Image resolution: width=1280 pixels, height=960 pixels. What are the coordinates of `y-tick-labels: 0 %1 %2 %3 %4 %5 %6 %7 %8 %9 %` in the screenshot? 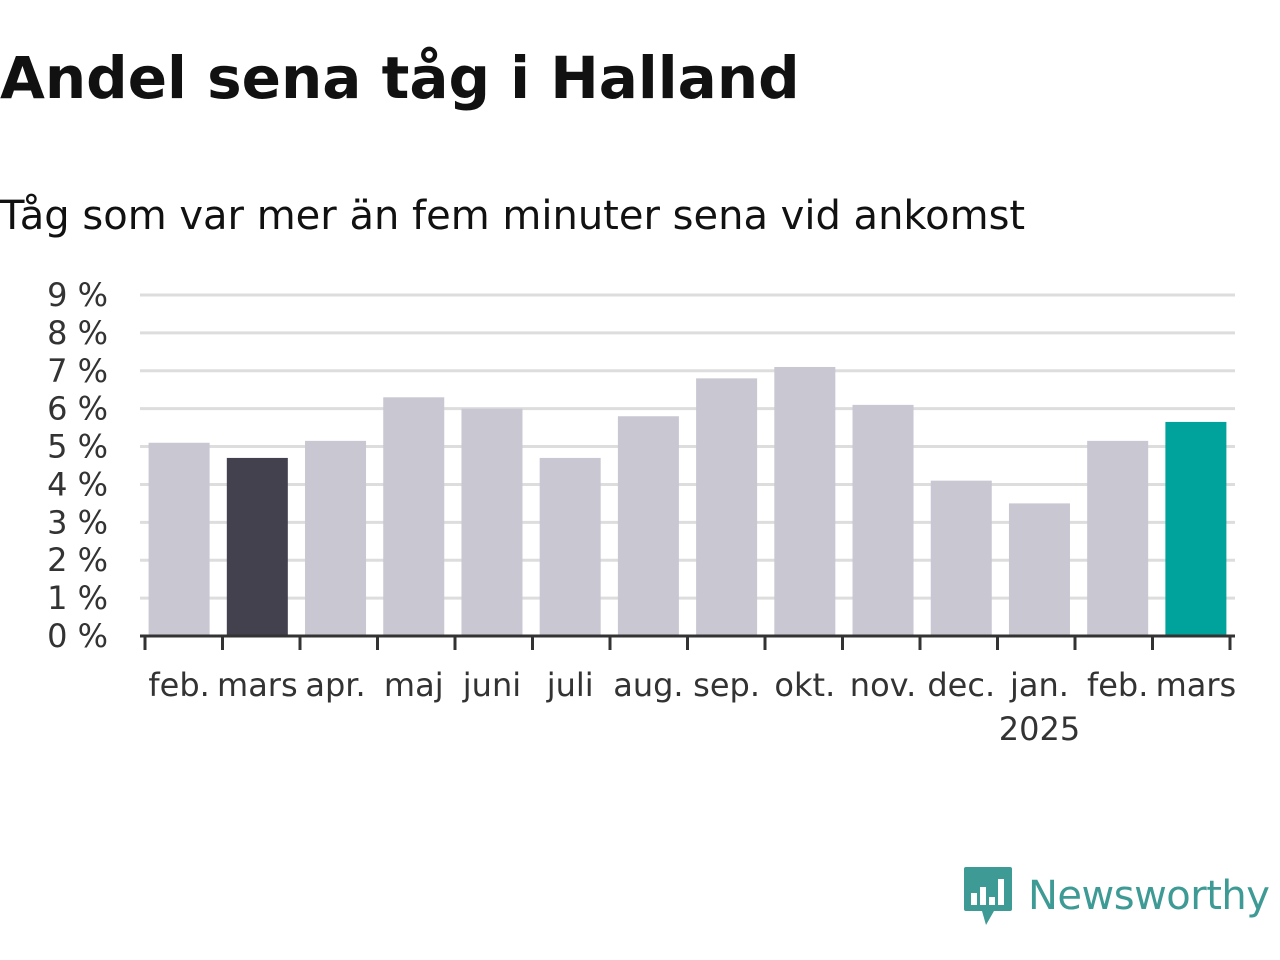 It's located at (77, 465).